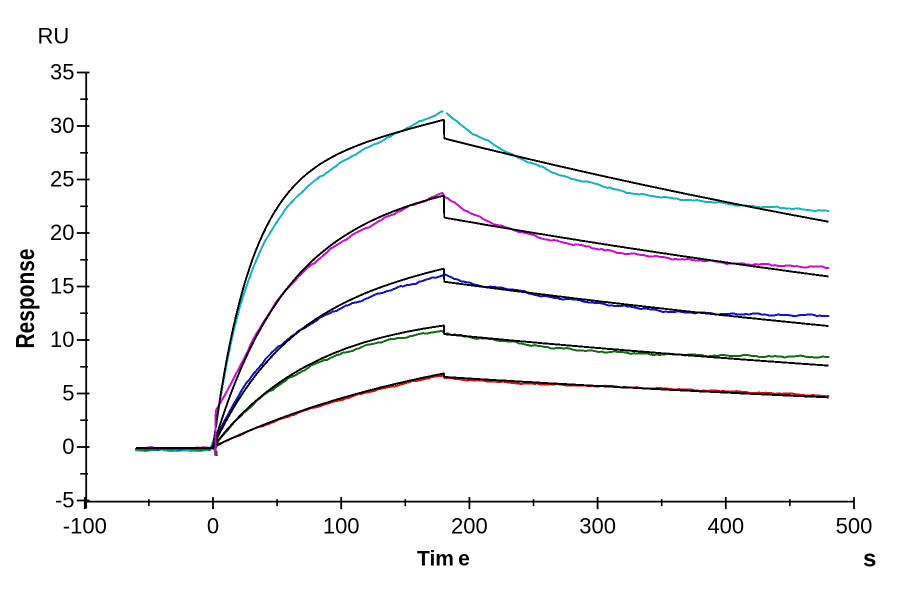  I want to click on svg-text: 500, so click(854, 526).